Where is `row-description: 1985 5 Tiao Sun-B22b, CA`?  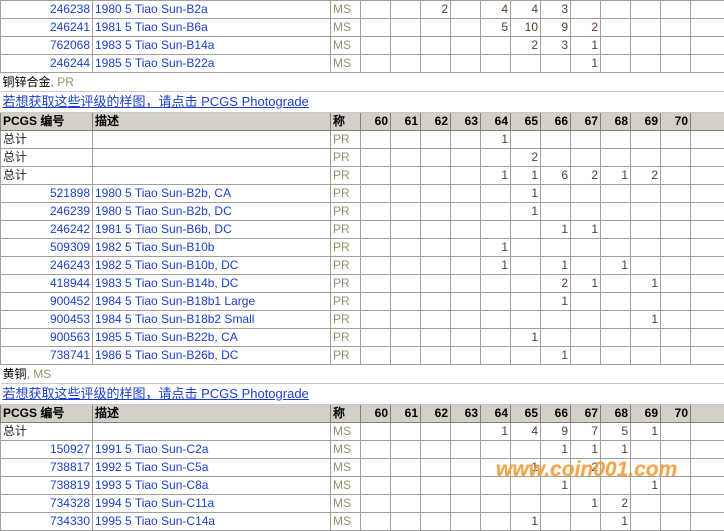 row-description: 1985 5 Tiao Sun-B22b, CA is located at coordinates (212, 338).